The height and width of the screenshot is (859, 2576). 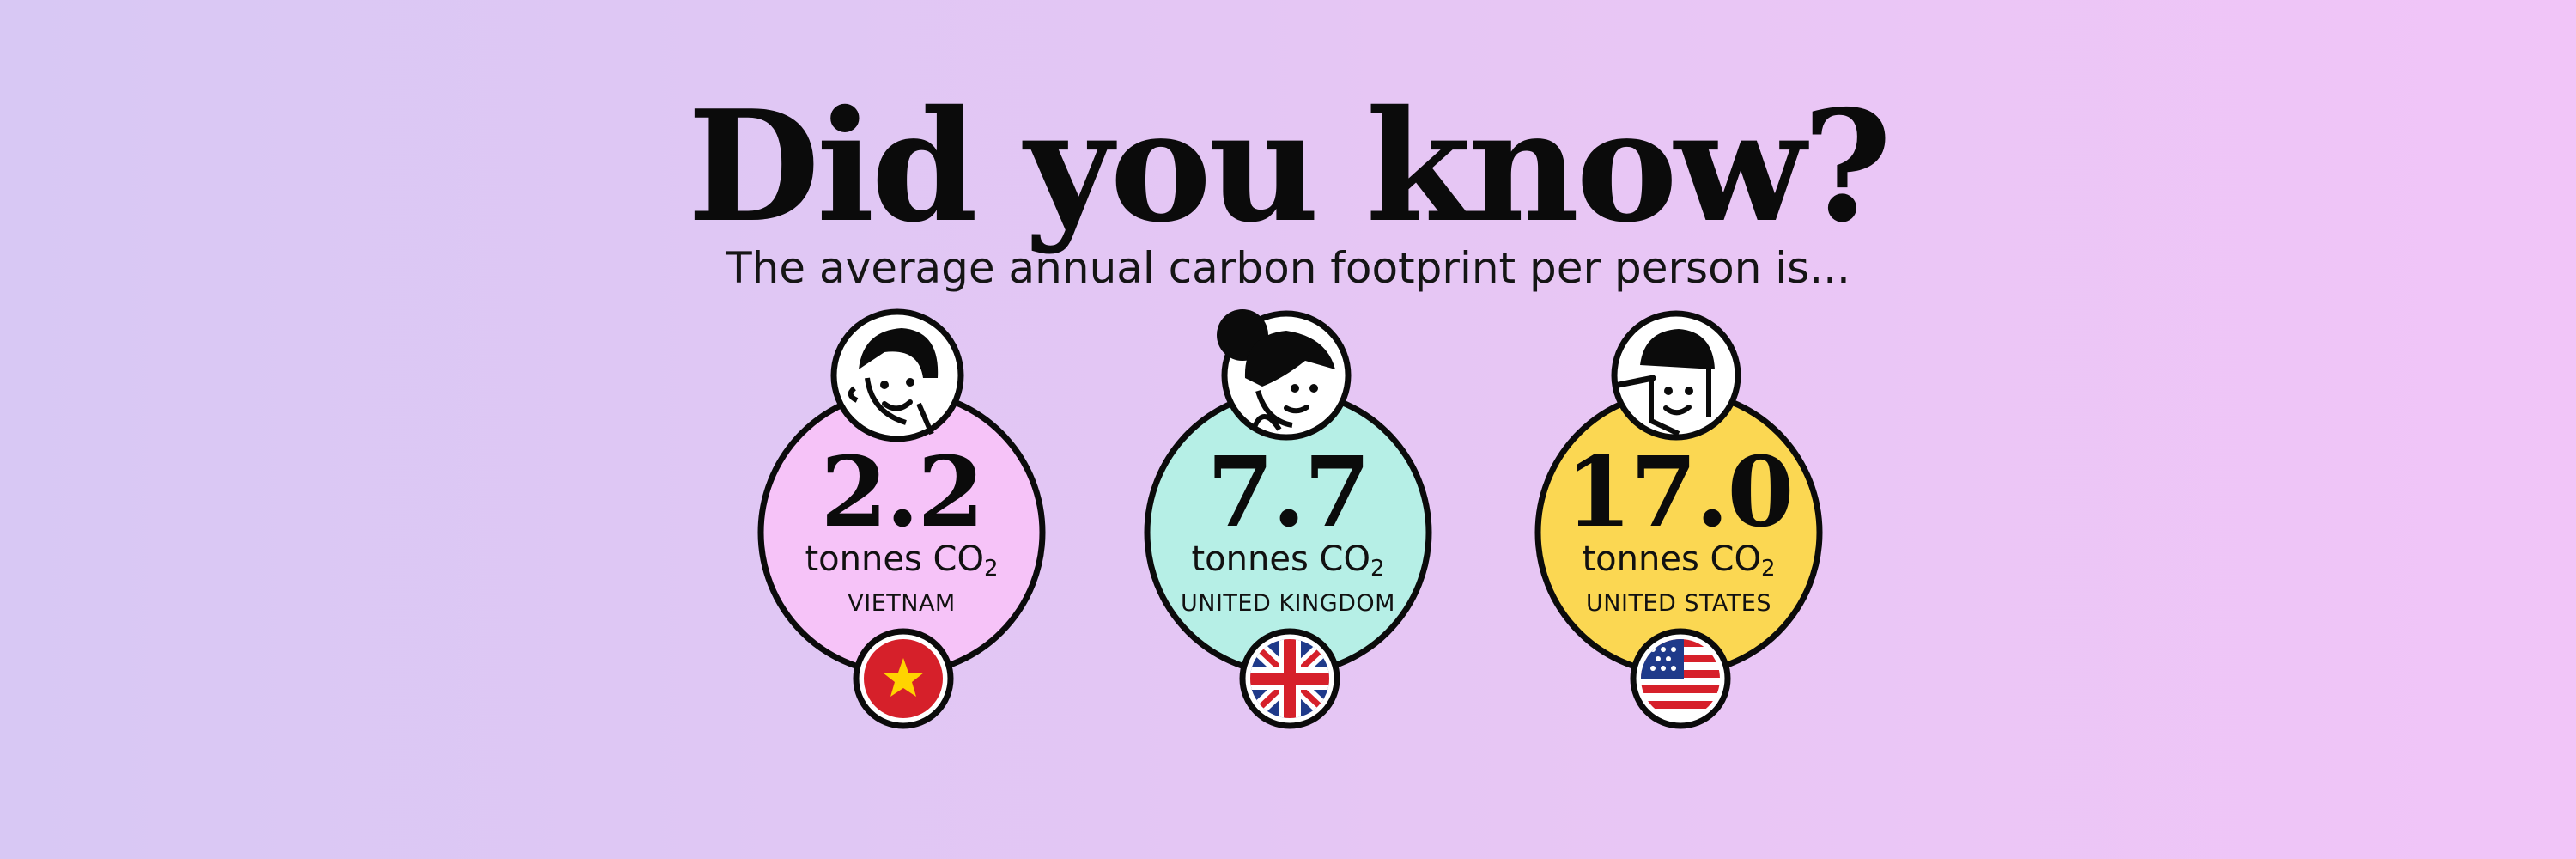 I want to click on man-cap-avatar-icon, so click(x=1676, y=375).